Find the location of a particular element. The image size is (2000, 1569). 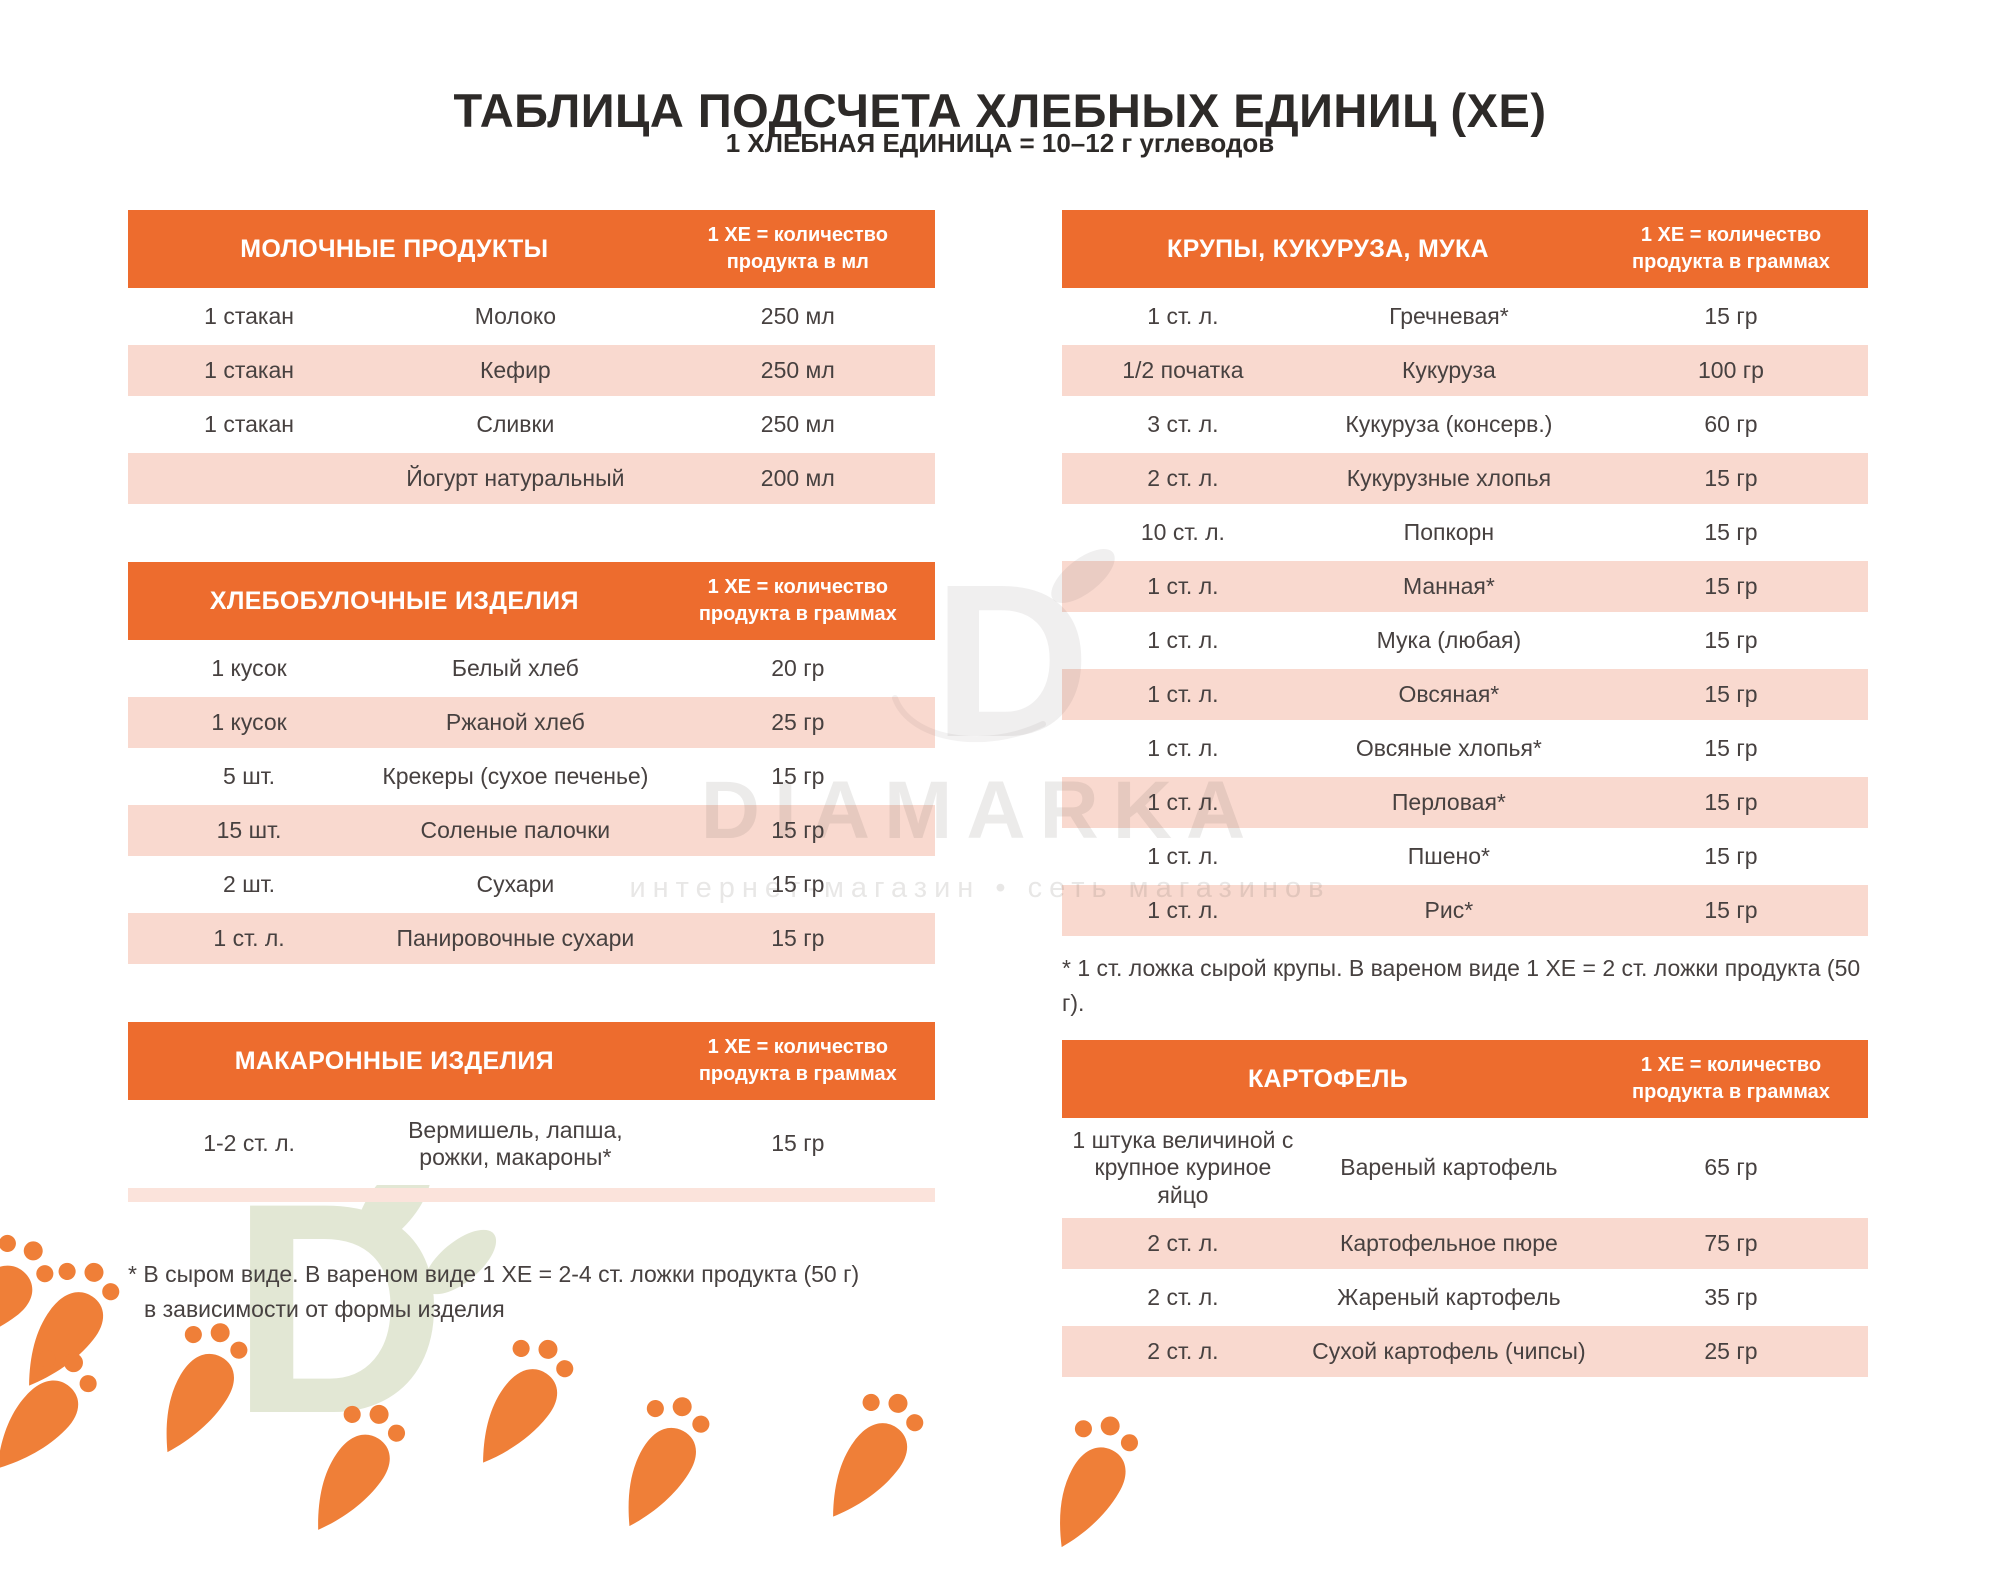

table-row: 10 ст. л. Попкорн 15 гр is located at coordinates (1465, 532).